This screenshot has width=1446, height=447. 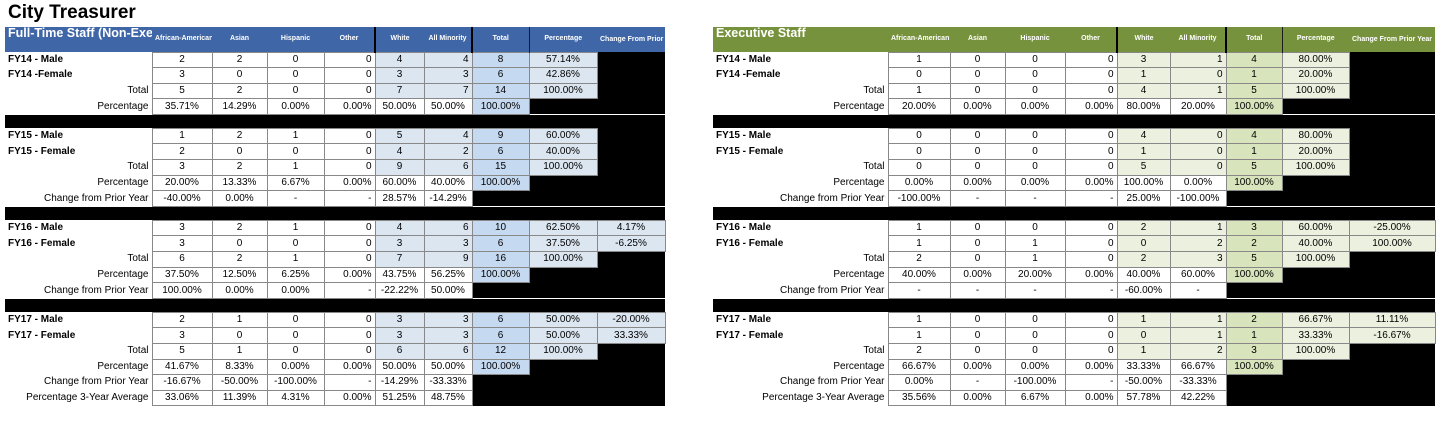 I want to click on table-cell: -50.00%, so click(x=1143, y=382).